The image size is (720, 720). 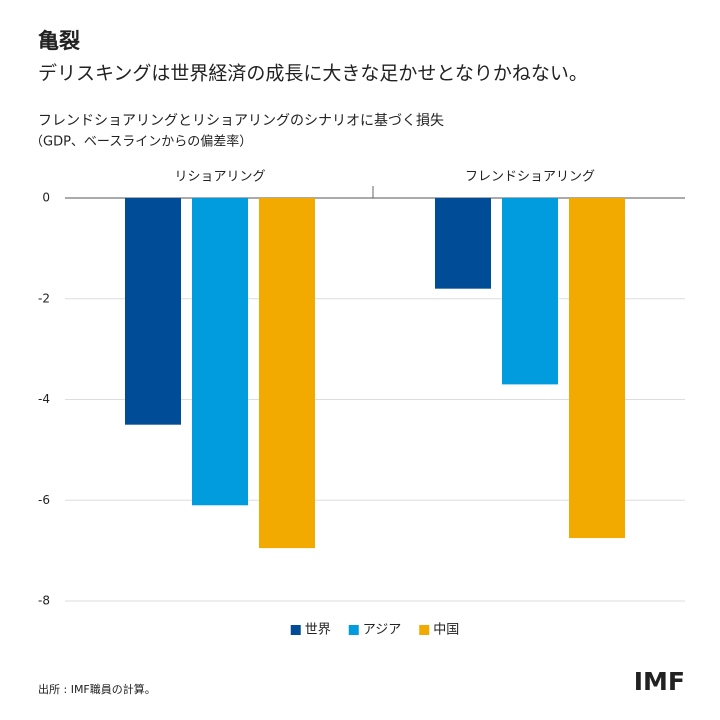 What do you see at coordinates (530, 177) in the screenshot?
I see `category-label: フレンドショアリング` at bounding box center [530, 177].